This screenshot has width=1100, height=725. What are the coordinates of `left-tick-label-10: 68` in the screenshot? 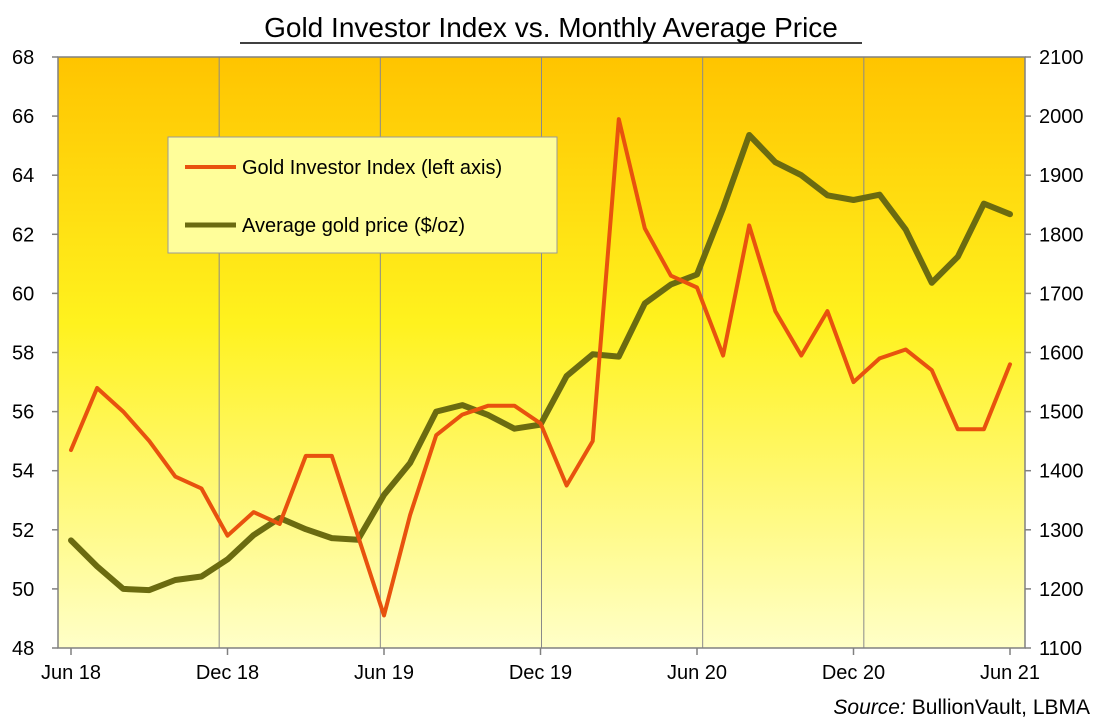 It's located at (23, 58).